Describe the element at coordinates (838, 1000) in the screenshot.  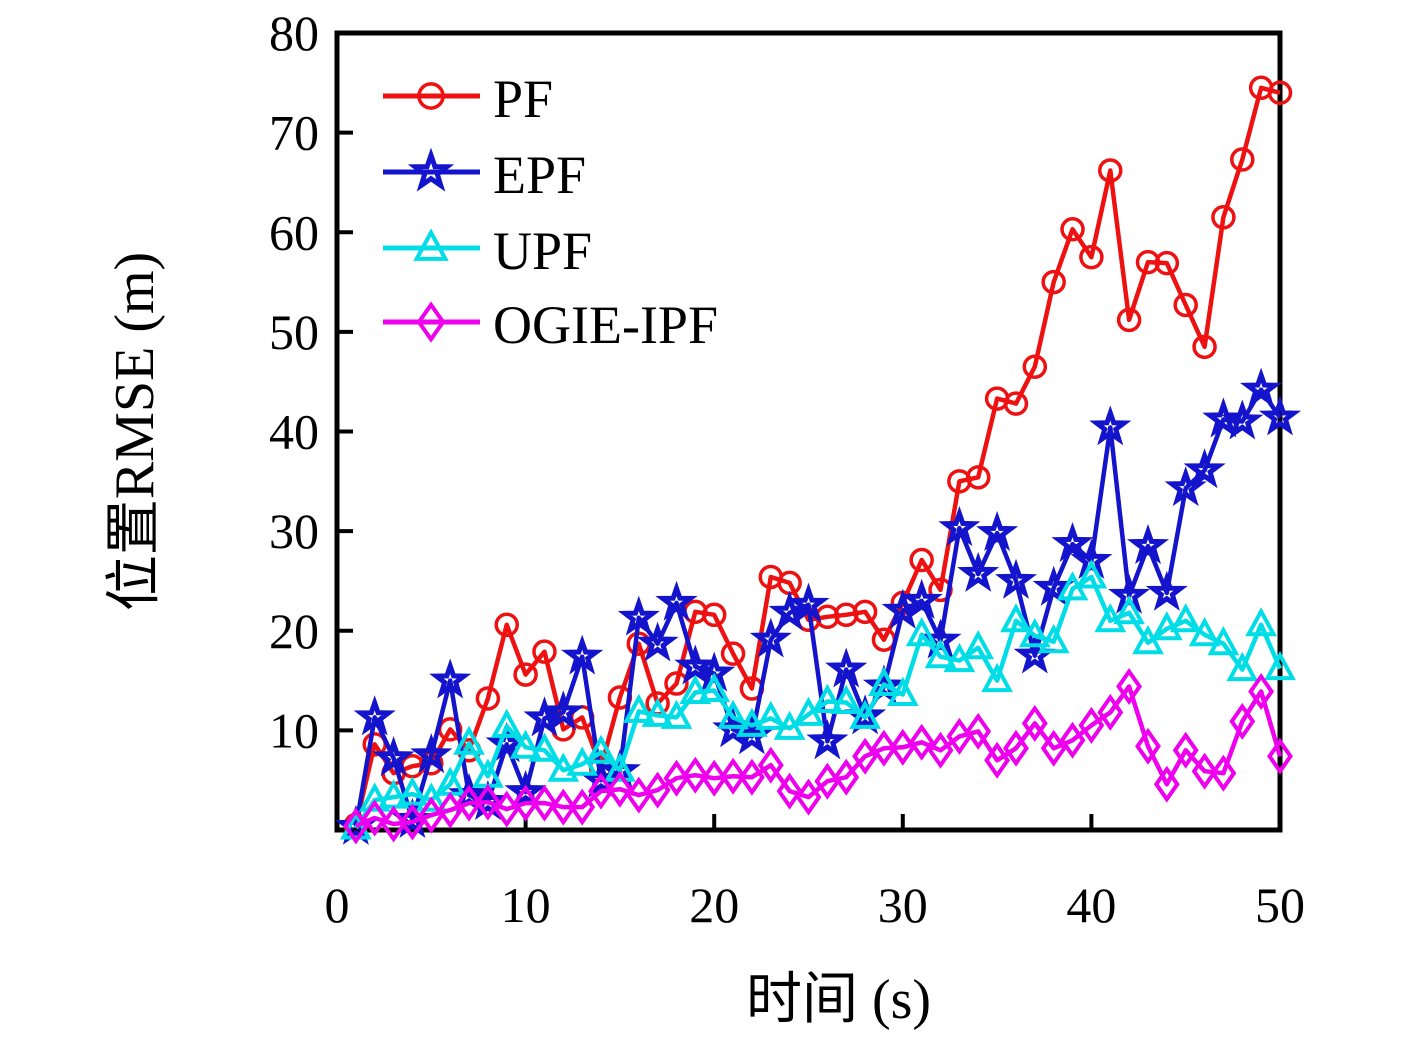
I see `x-axis-label: 时间 (s)` at that location.